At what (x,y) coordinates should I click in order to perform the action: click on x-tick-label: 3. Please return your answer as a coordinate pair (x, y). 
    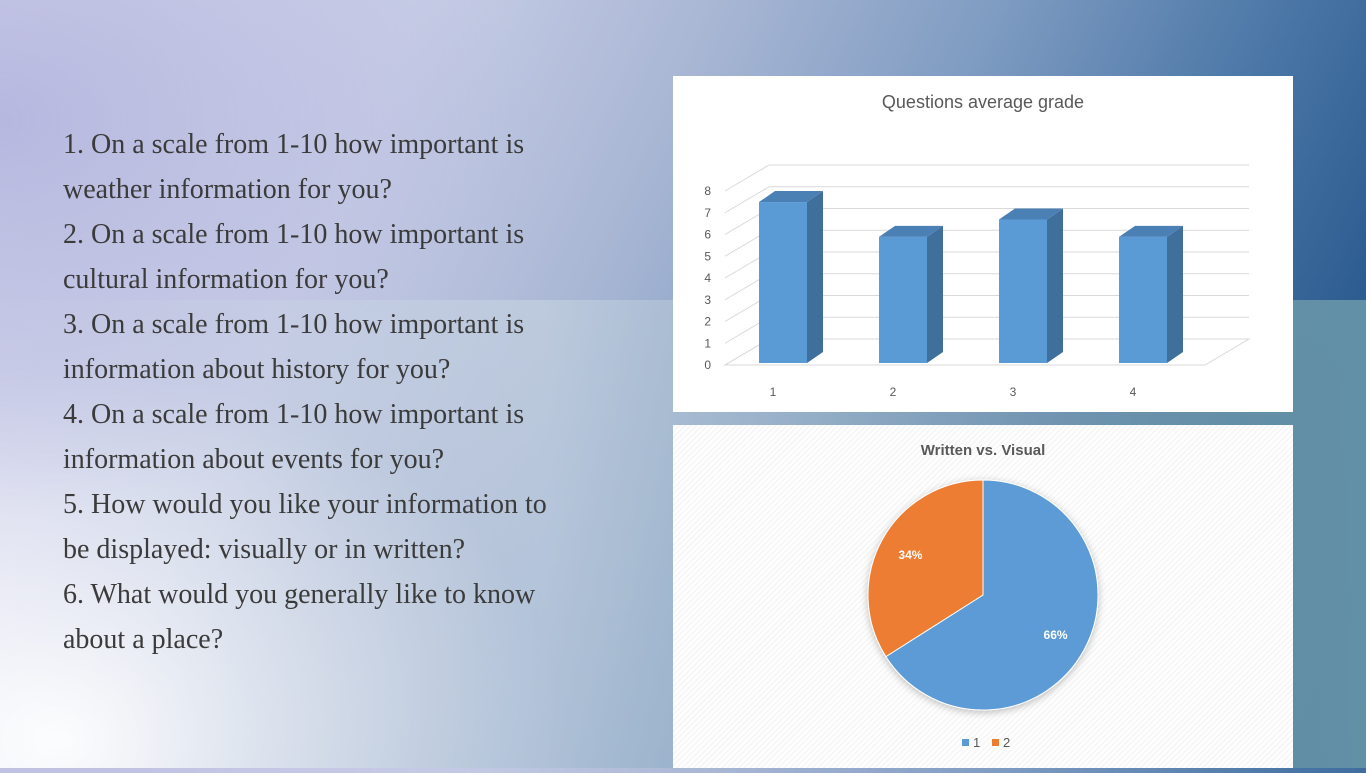
    Looking at the image, I should click on (1013, 392).